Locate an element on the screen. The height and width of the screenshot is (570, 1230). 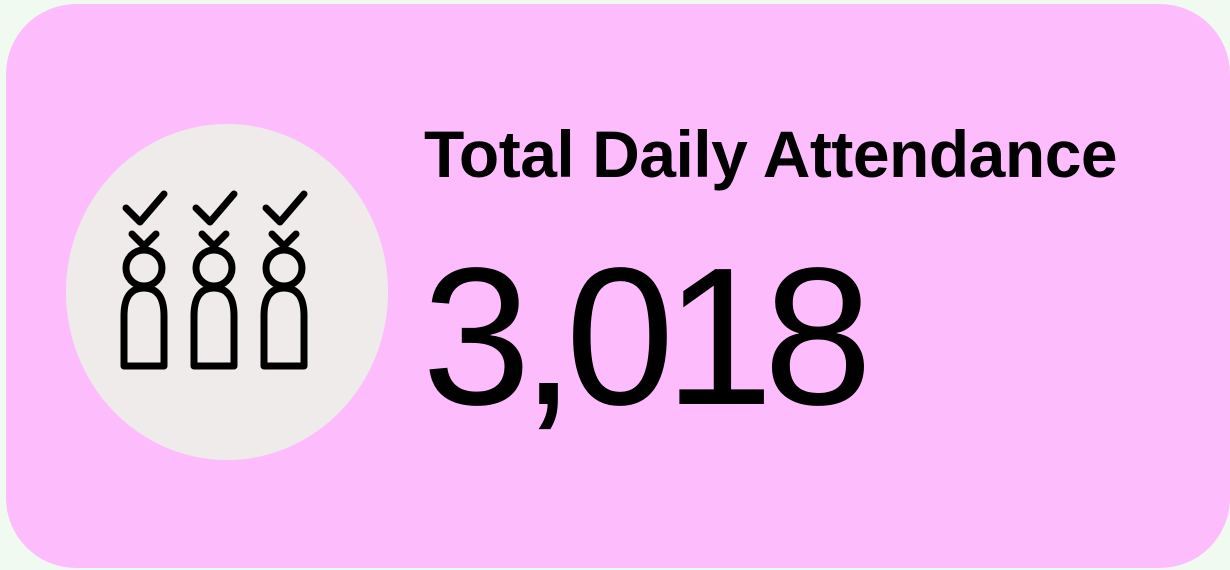
attendance-icon is located at coordinates (214, 280).